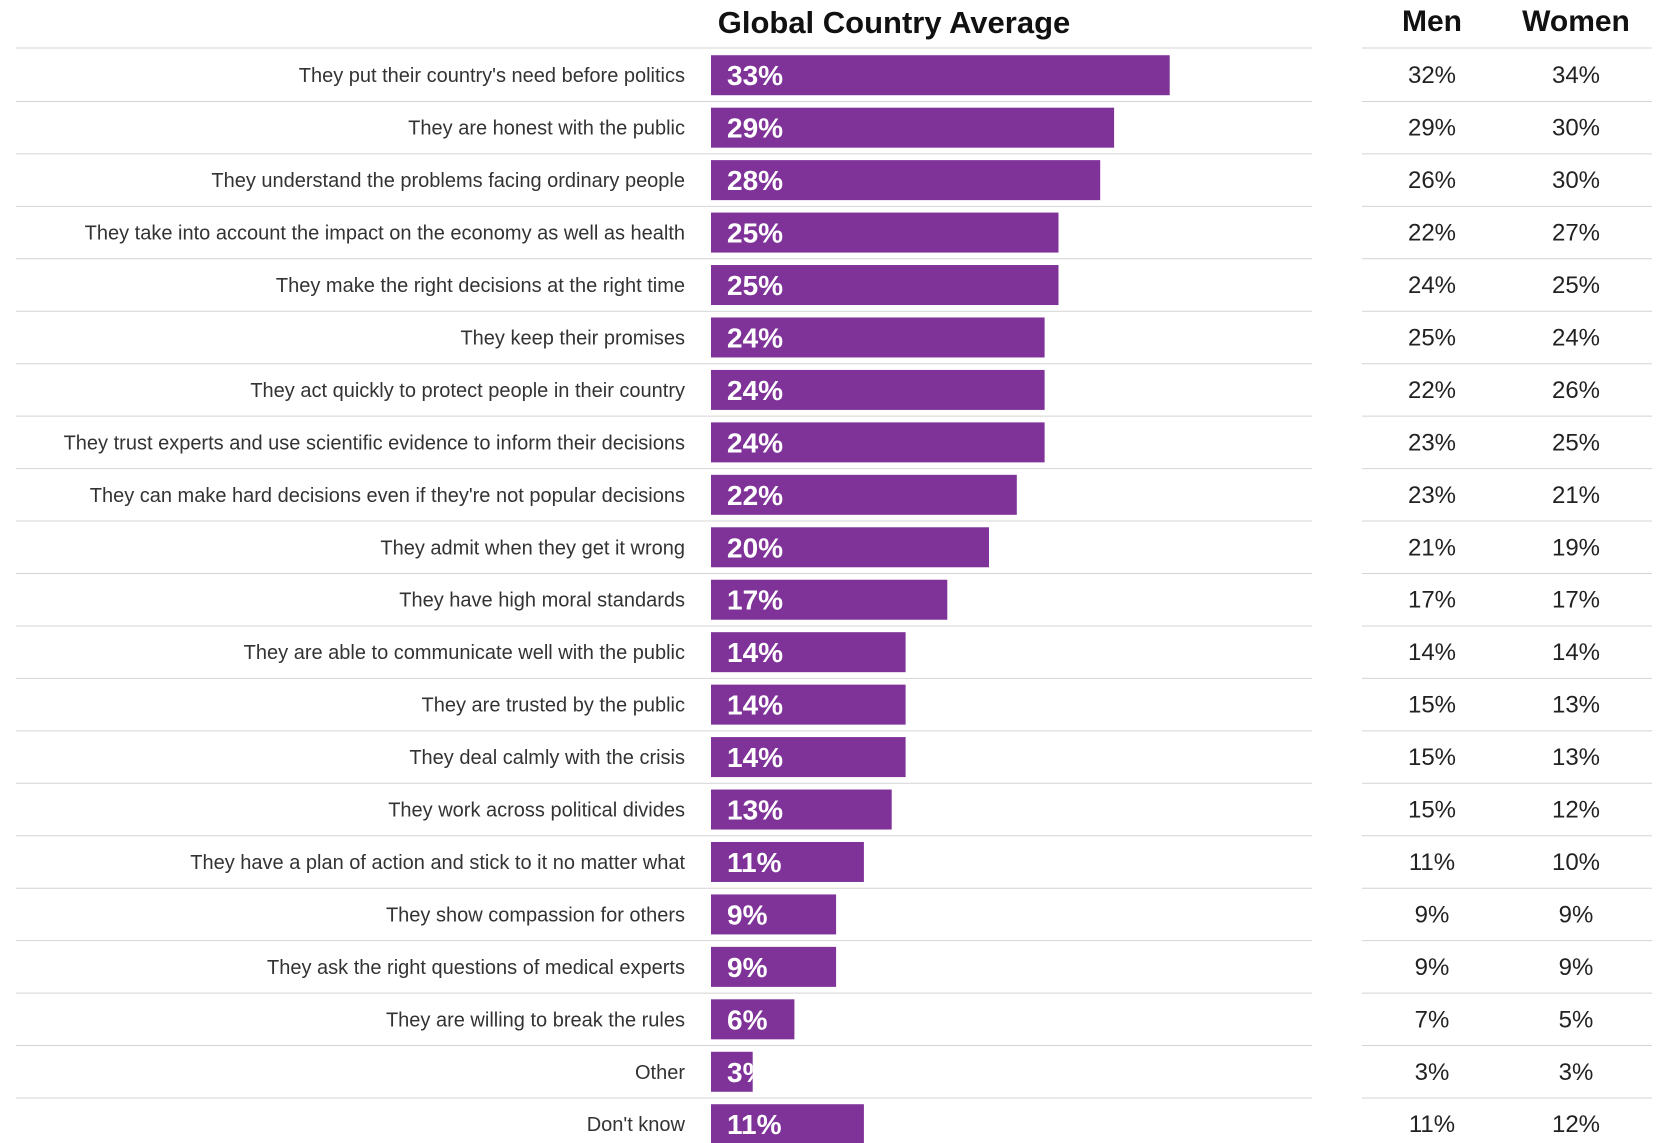 The height and width of the screenshot is (1143, 1657). What do you see at coordinates (1432, 1072) in the screenshot?
I see `men-value: 3%` at bounding box center [1432, 1072].